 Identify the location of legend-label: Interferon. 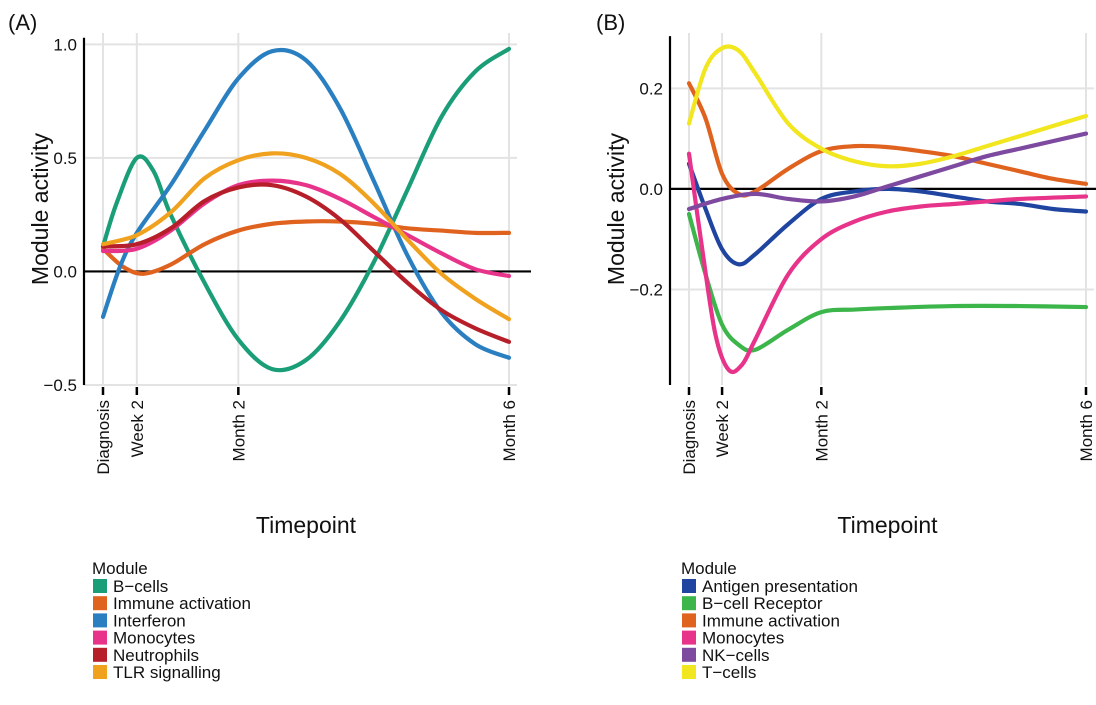
(149, 620).